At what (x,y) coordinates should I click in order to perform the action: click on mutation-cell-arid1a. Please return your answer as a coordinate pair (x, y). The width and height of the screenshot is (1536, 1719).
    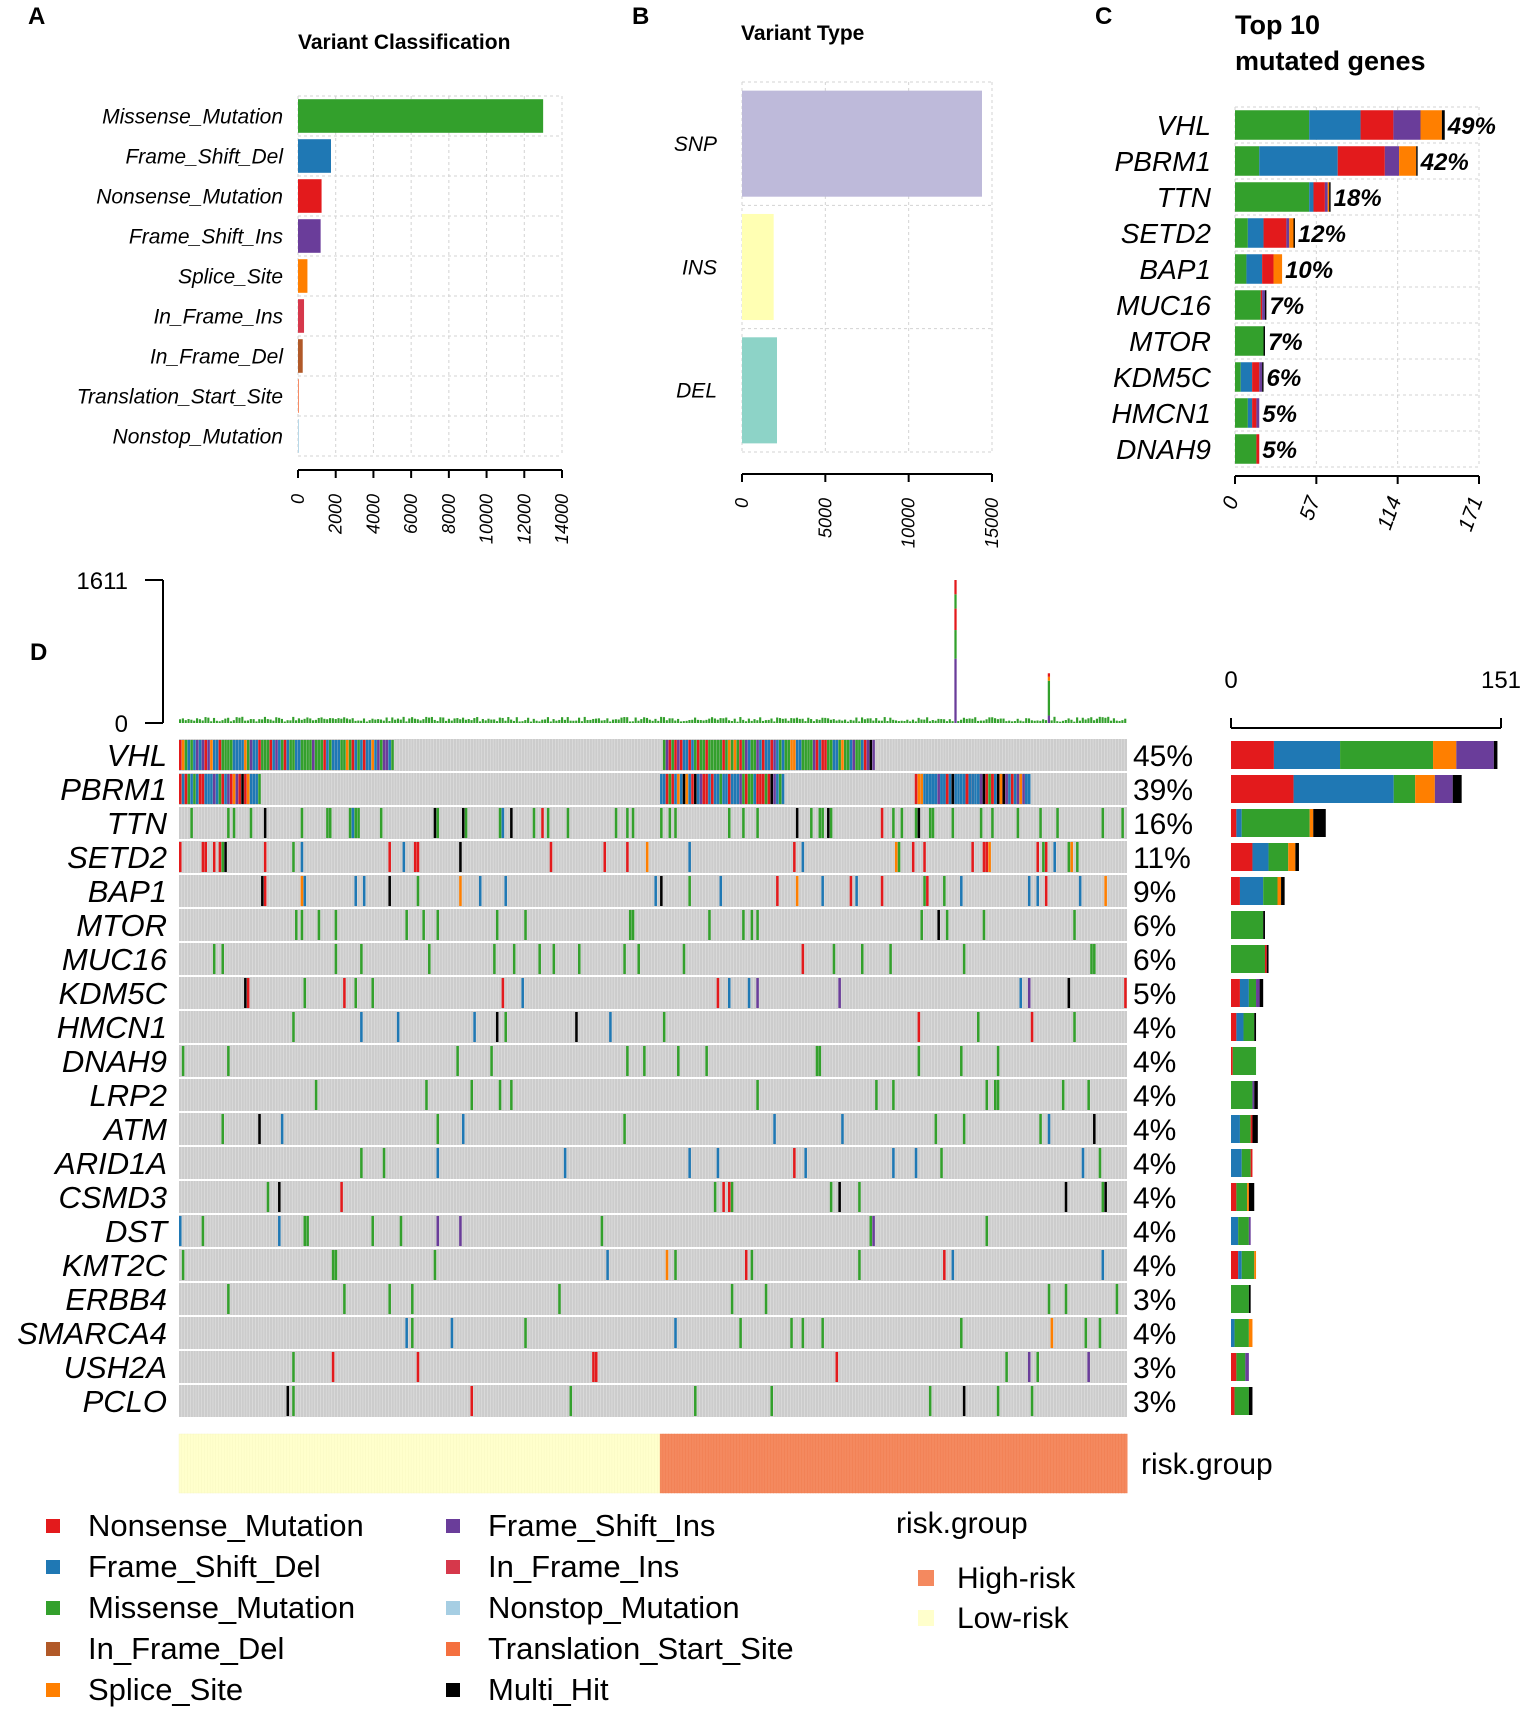
    Looking at the image, I should click on (565, 1163).